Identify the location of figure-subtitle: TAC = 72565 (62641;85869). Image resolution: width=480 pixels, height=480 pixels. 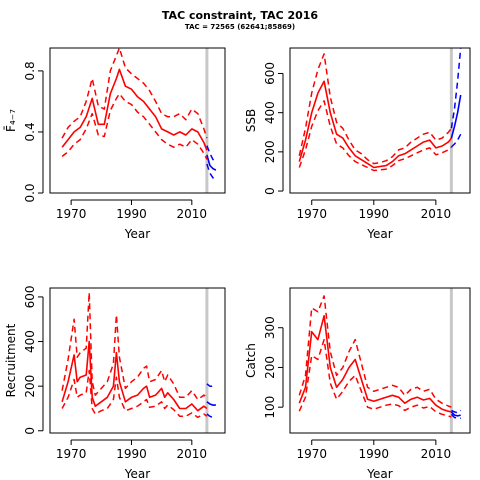
(240, 27).